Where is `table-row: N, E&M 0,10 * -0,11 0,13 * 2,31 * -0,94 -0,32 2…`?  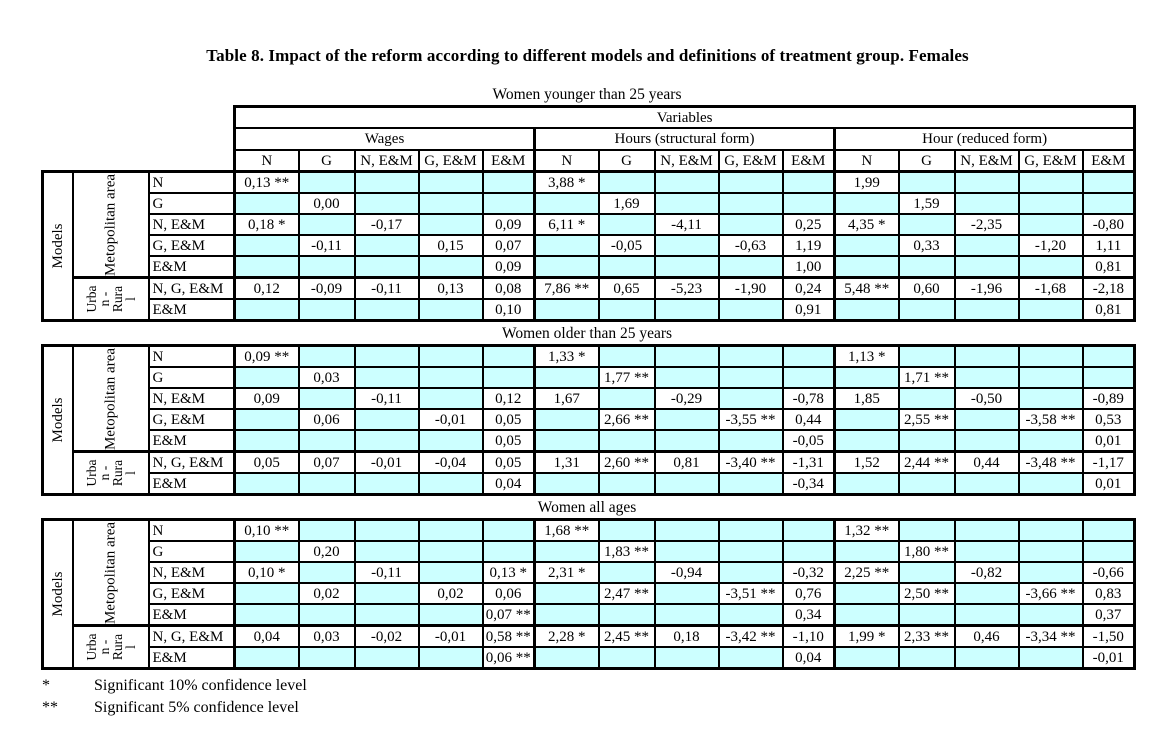 table-row: N, E&M 0,10 * -0,11 0,13 * 2,31 * -0,94 -0,32 2… is located at coordinates (589, 572).